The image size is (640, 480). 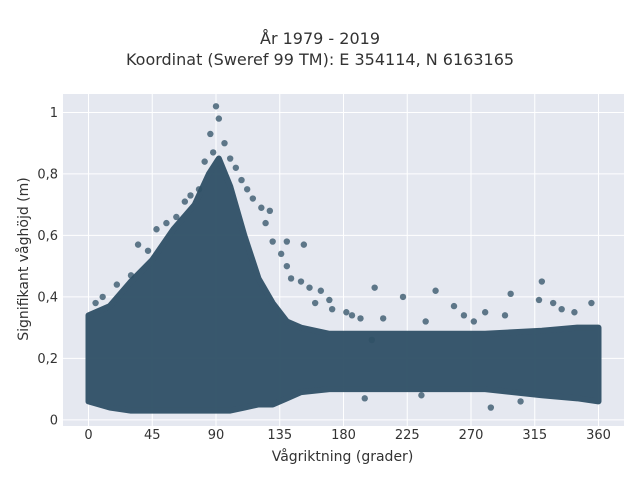 I want to click on x-tick-label: 270, so click(x=471, y=435).